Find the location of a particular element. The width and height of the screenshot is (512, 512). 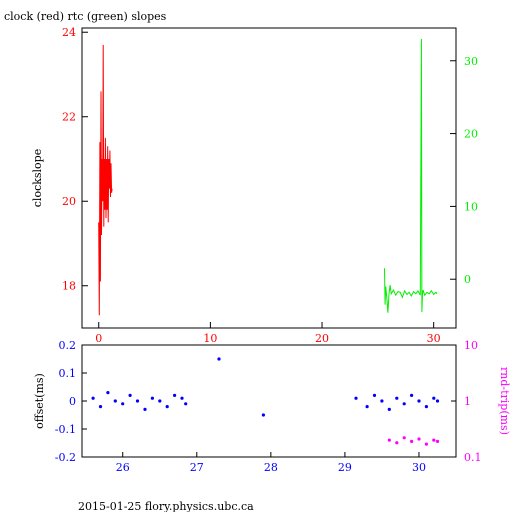

top-y-tick-label: 22 is located at coordinates (69, 117).